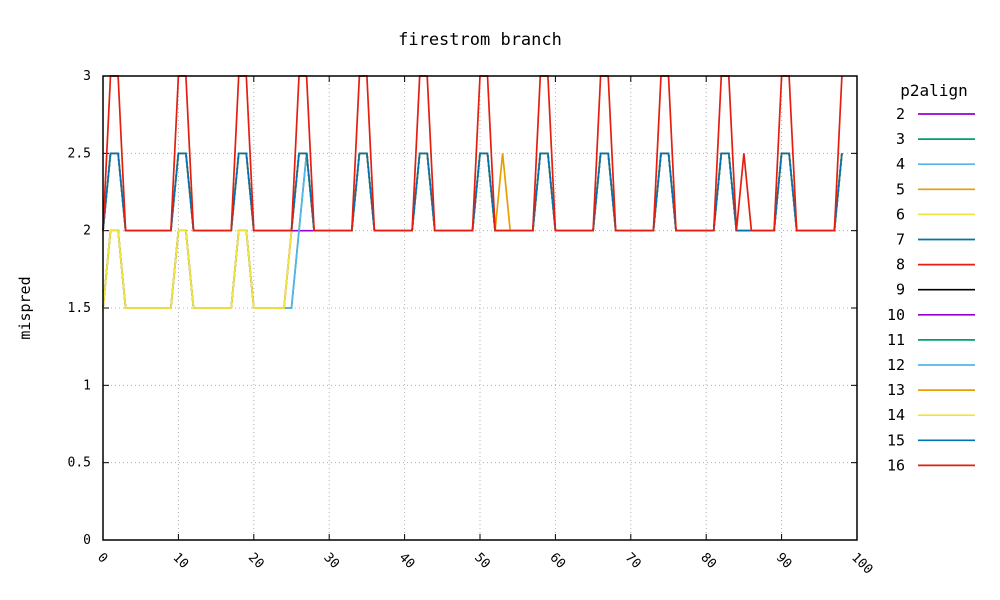  What do you see at coordinates (896, 315) in the screenshot?
I see `legend-label-10: 10` at bounding box center [896, 315].